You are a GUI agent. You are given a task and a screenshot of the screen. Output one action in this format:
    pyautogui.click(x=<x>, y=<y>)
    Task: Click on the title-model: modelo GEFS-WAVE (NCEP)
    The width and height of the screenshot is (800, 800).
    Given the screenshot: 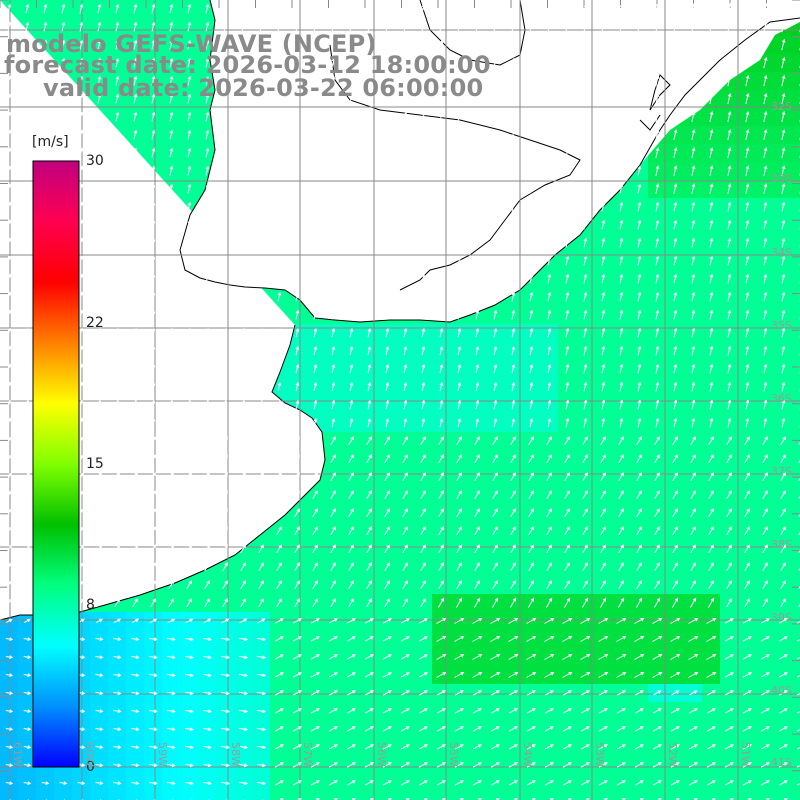 What is the action you would take?
    pyautogui.click(x=191, y=44)
    